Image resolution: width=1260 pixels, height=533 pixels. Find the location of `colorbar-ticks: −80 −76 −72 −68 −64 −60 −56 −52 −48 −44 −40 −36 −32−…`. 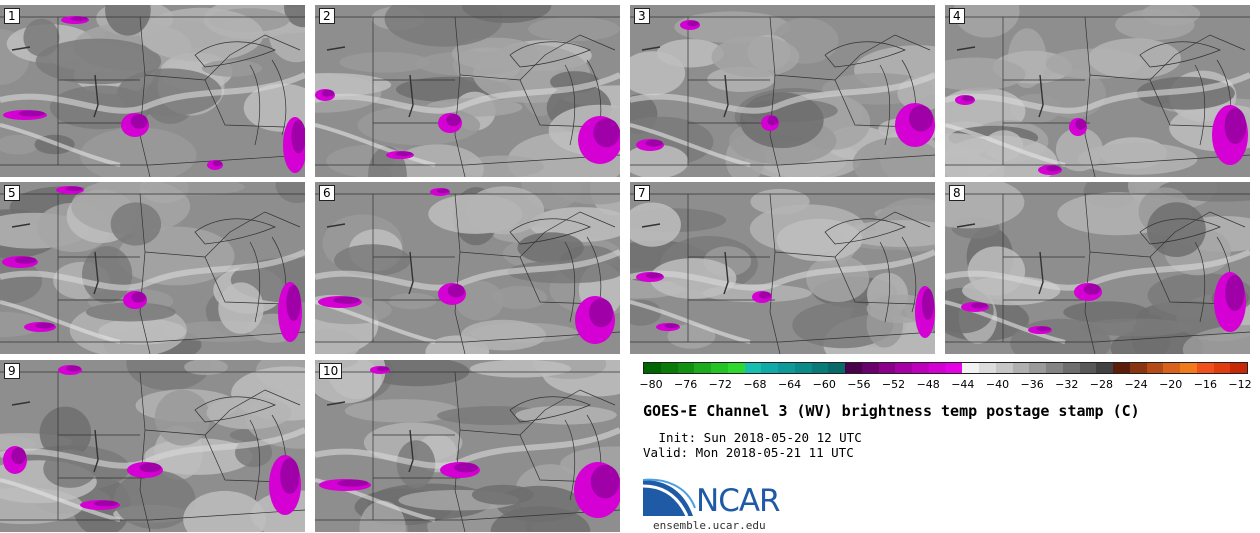

colorbar-ticks: −80 −76 −72 −68 −64 −60 −56 −52 −48 −44 −40 −36 −32−… is located at coordinates (945, 385).